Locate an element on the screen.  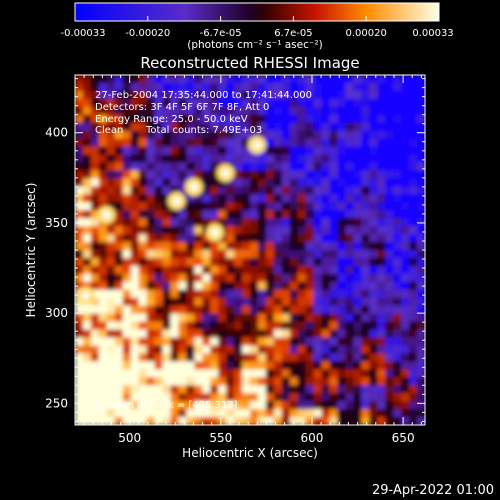
y-tick-label: 400 is located at coordinates (56, 133).